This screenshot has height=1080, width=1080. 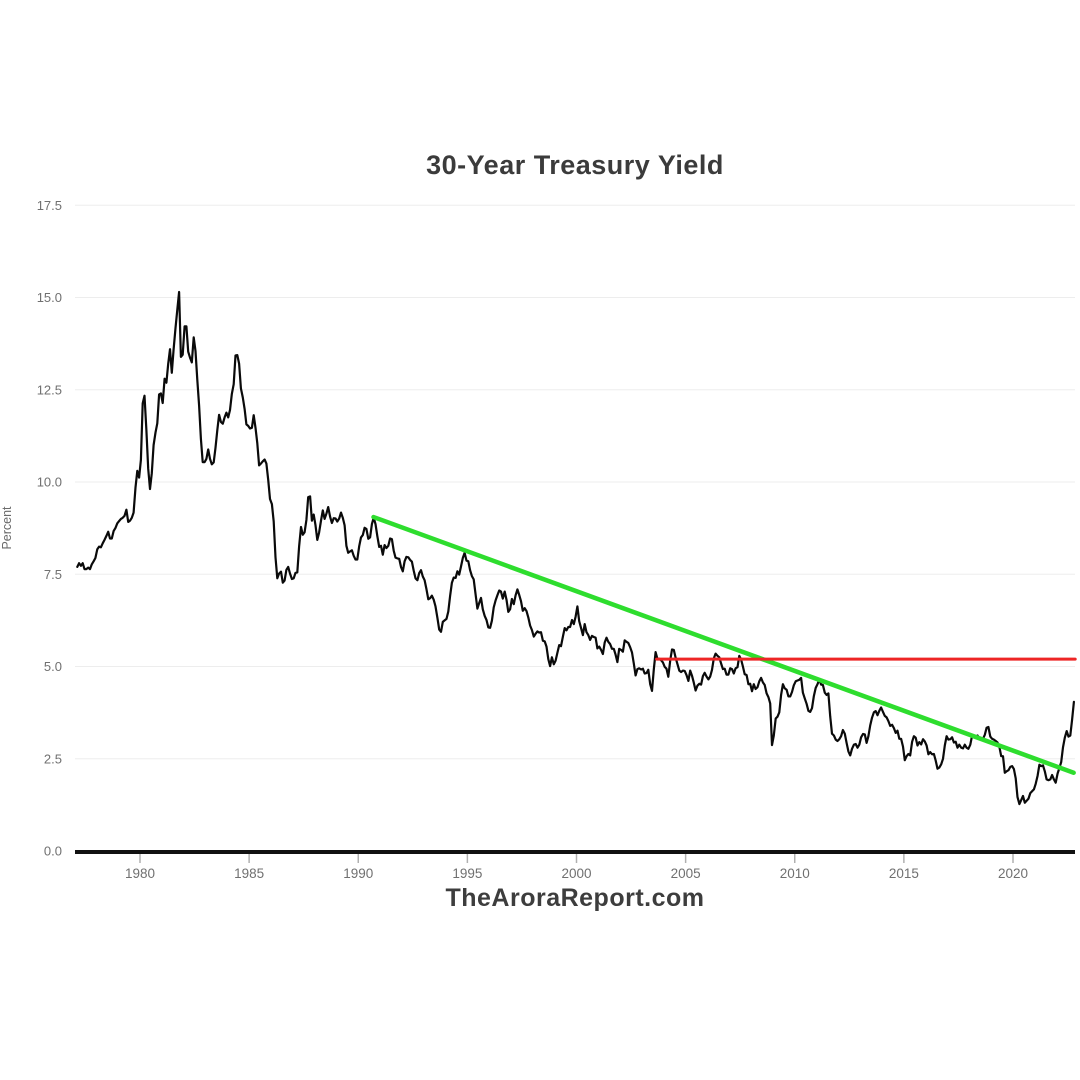 What do you see at coordinates (140, 873) in the screenshot?
I see `x-tick-label: 1980` at bounding box center [140, 873].